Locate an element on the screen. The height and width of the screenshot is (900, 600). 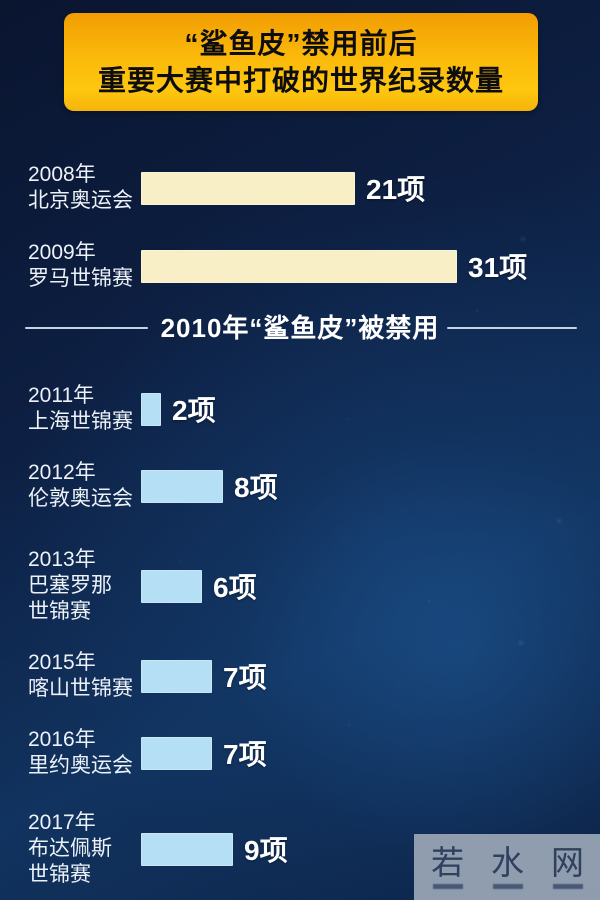
row-label-line: 2011年 is located at coordinates (61, 395).